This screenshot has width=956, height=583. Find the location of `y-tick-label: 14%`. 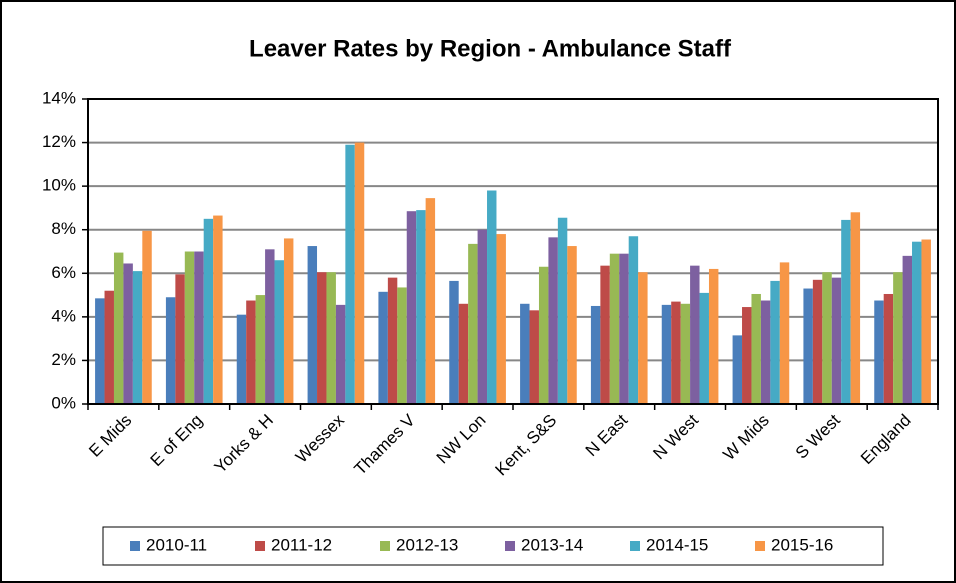

y-tick-label: 14% is located at coordinates (59, 97).